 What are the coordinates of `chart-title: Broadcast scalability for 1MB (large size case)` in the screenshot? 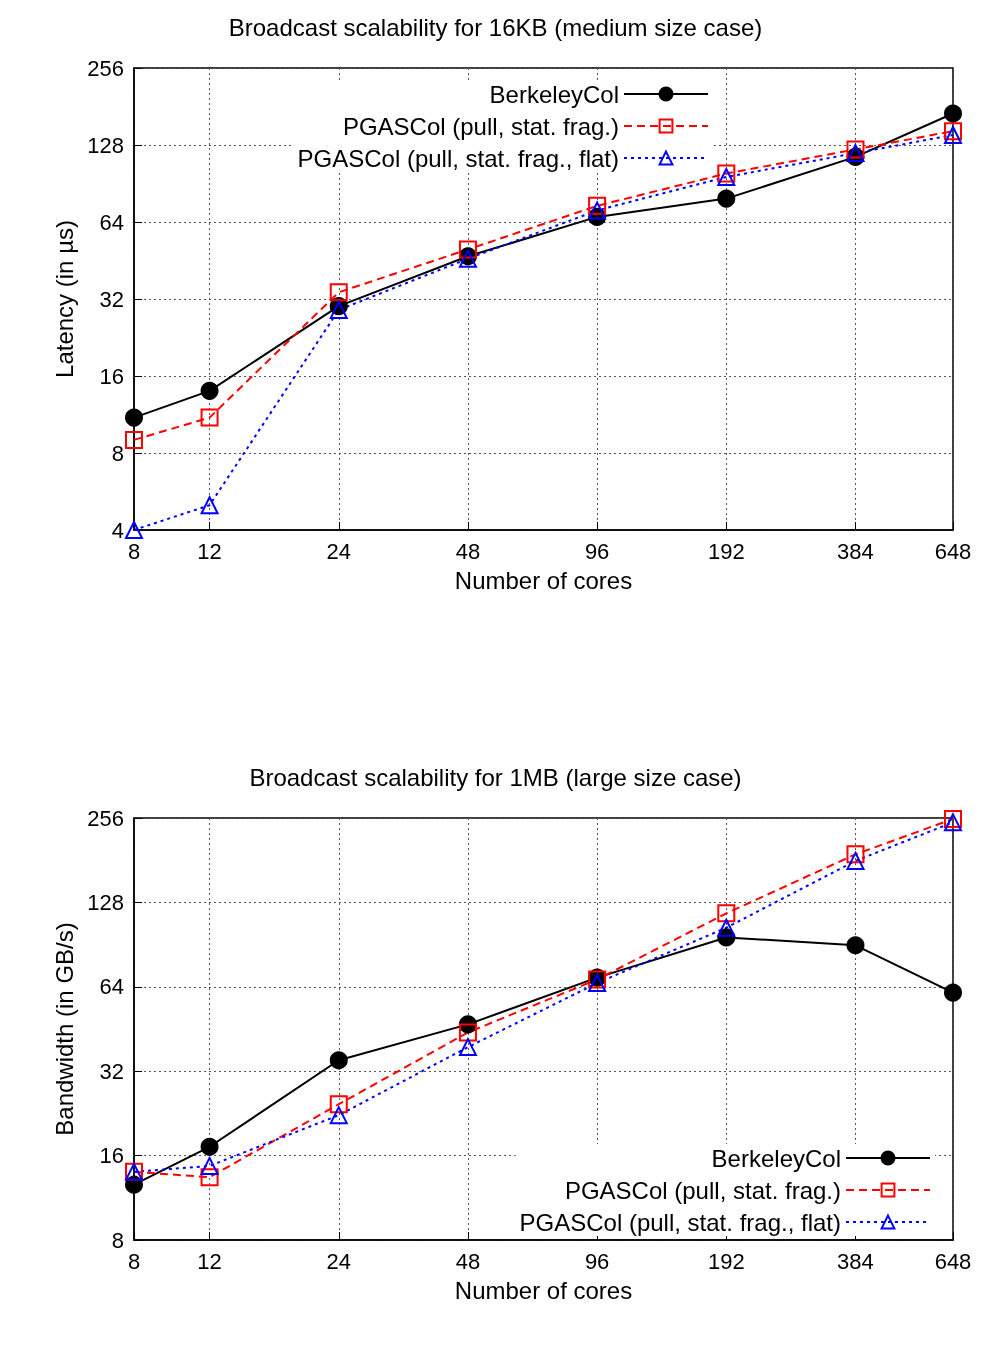 It's located at (495, 777).